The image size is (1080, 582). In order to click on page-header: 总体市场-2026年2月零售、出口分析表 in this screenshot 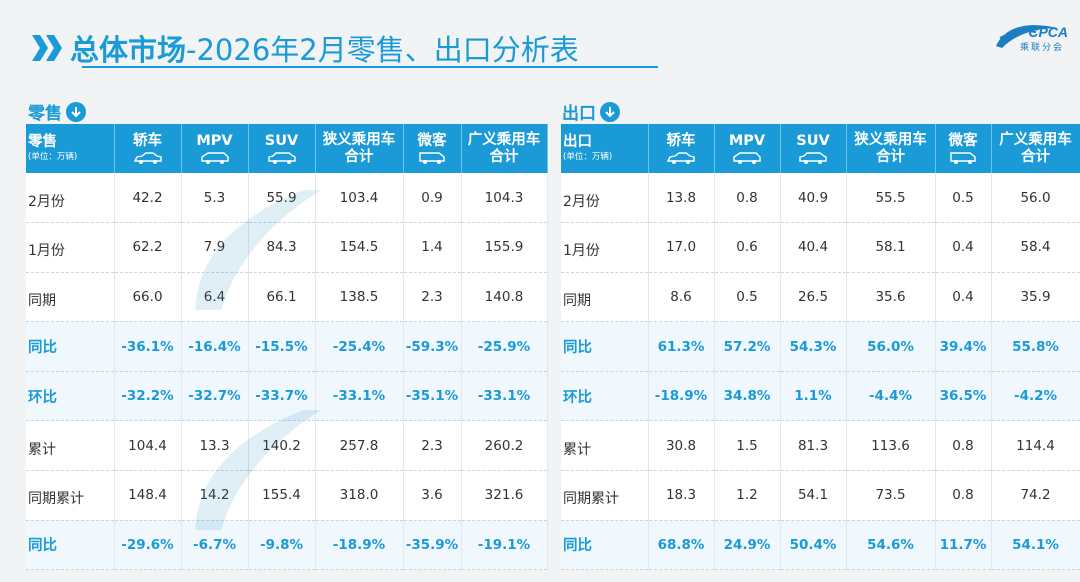, I will do `click(304, 48)`.